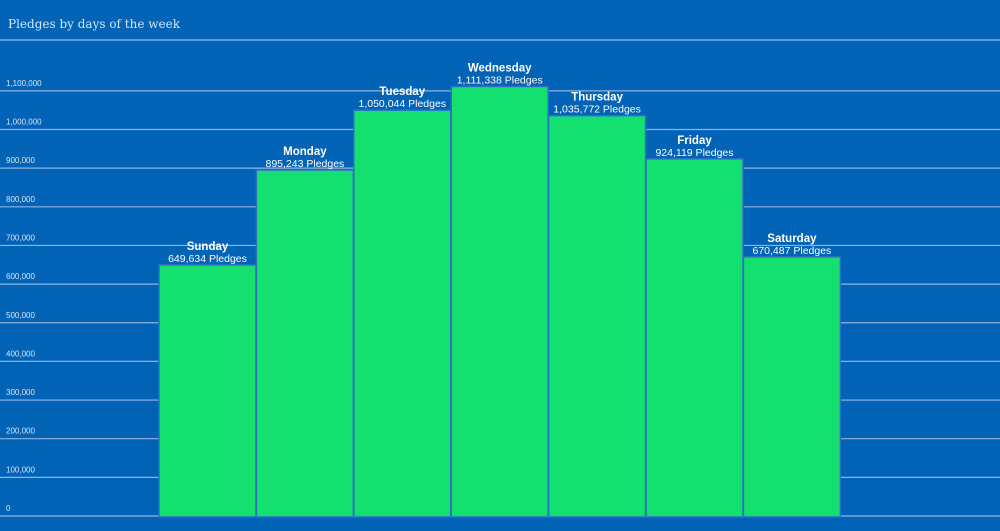 The height and width of the screenshot is (531, 1000). Describe the element at coordinates (500, 68) in the screenshot. I see `category-label: Wednesday` at that location.